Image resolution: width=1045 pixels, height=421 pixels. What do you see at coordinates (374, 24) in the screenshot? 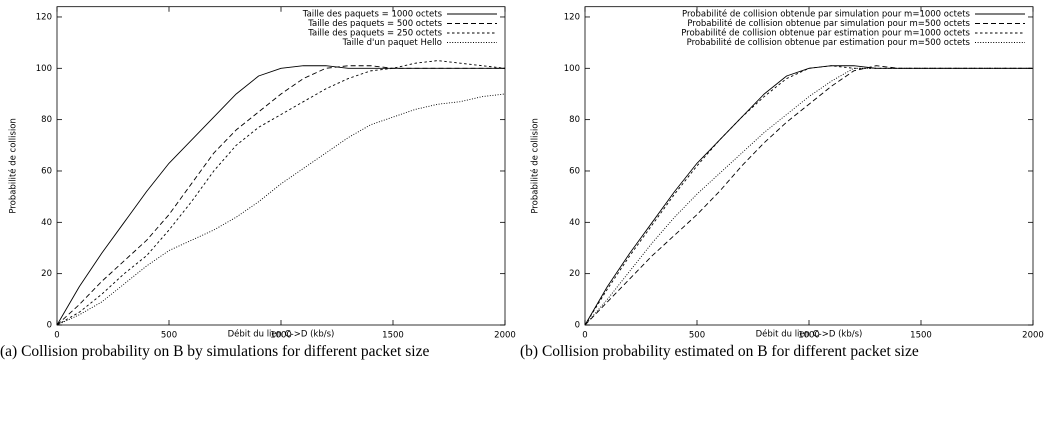
I see `legend-label: Taille des paquets = 500 octets` at bounding box center [374, 24].